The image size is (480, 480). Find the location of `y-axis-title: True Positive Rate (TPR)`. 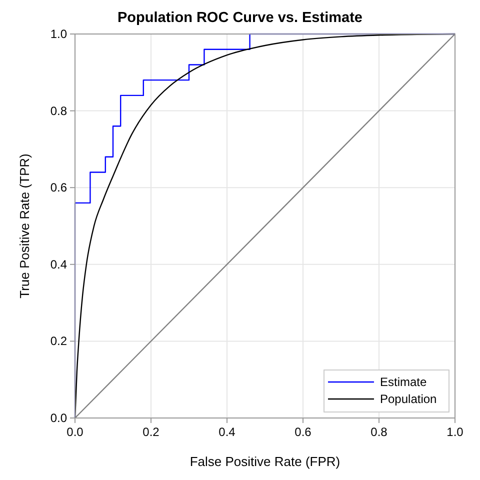

y-axis-title: True Positive Rate (TPR) is located at coordinates (24, 226).